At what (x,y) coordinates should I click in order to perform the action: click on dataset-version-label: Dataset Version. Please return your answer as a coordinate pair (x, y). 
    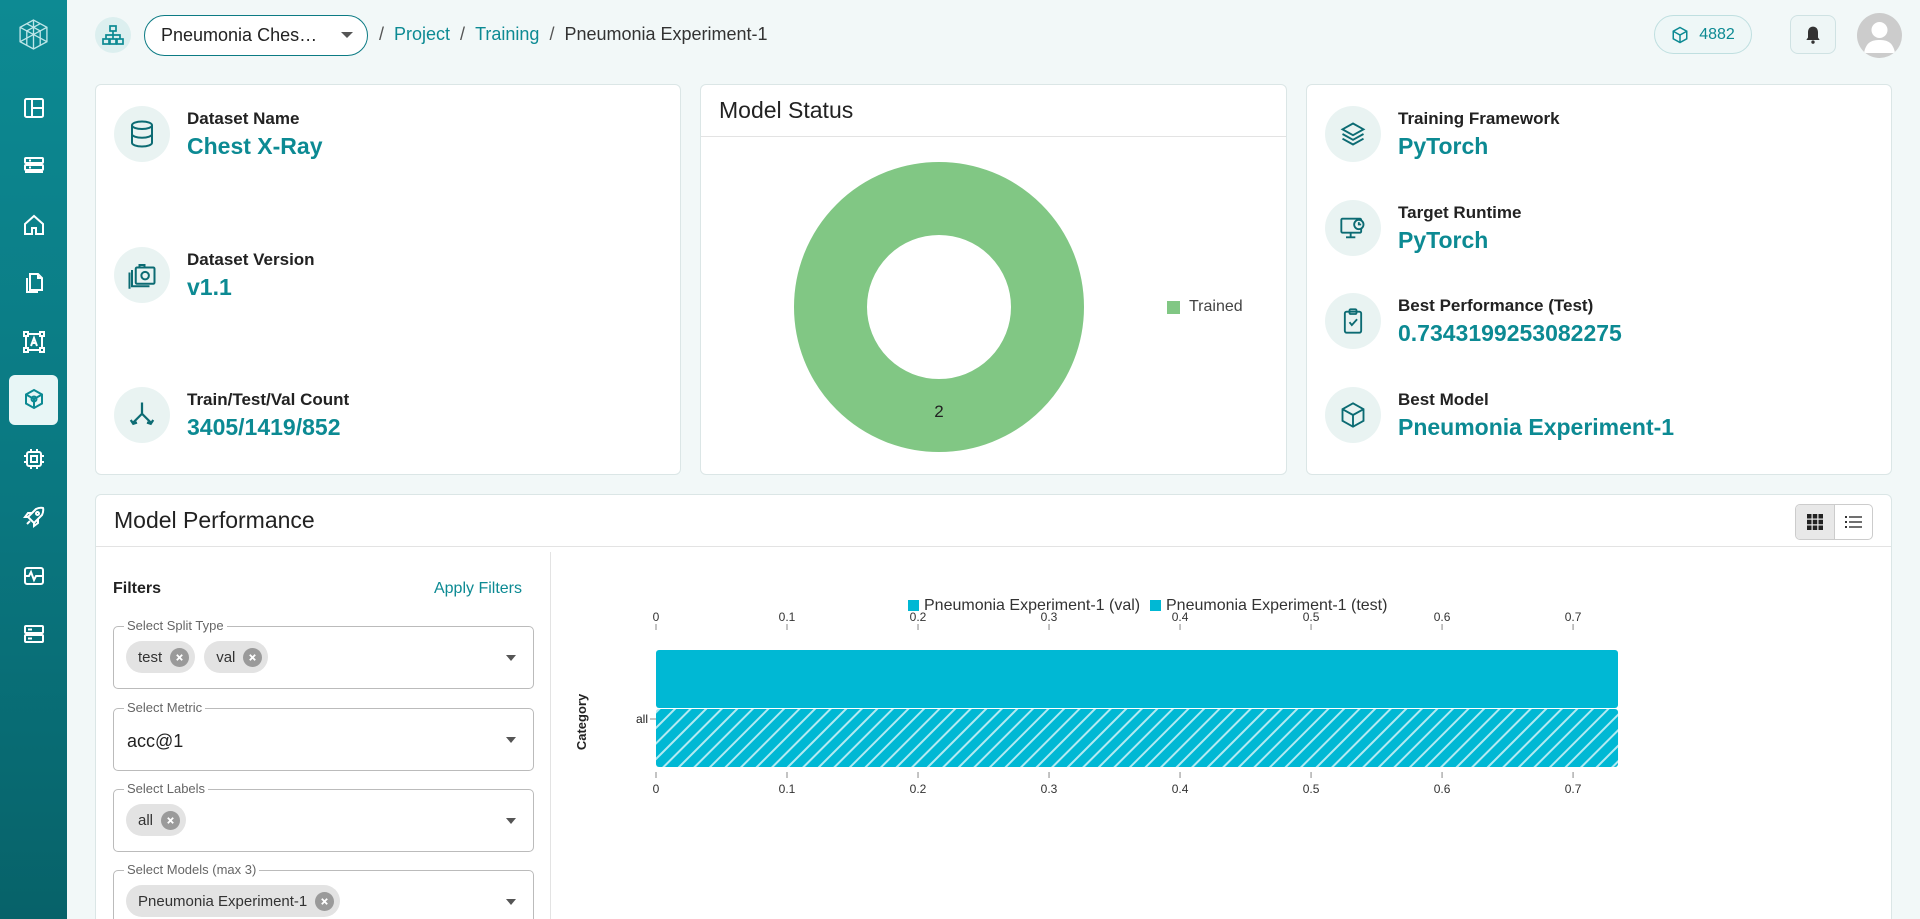
    Looking at the image, I should click on (251, 259).